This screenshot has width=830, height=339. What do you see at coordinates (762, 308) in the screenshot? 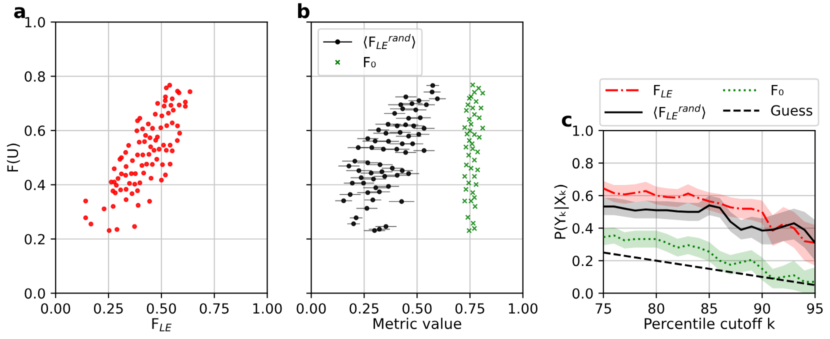
I see `x-tick-label: 90` at bounding box center [762, 308].